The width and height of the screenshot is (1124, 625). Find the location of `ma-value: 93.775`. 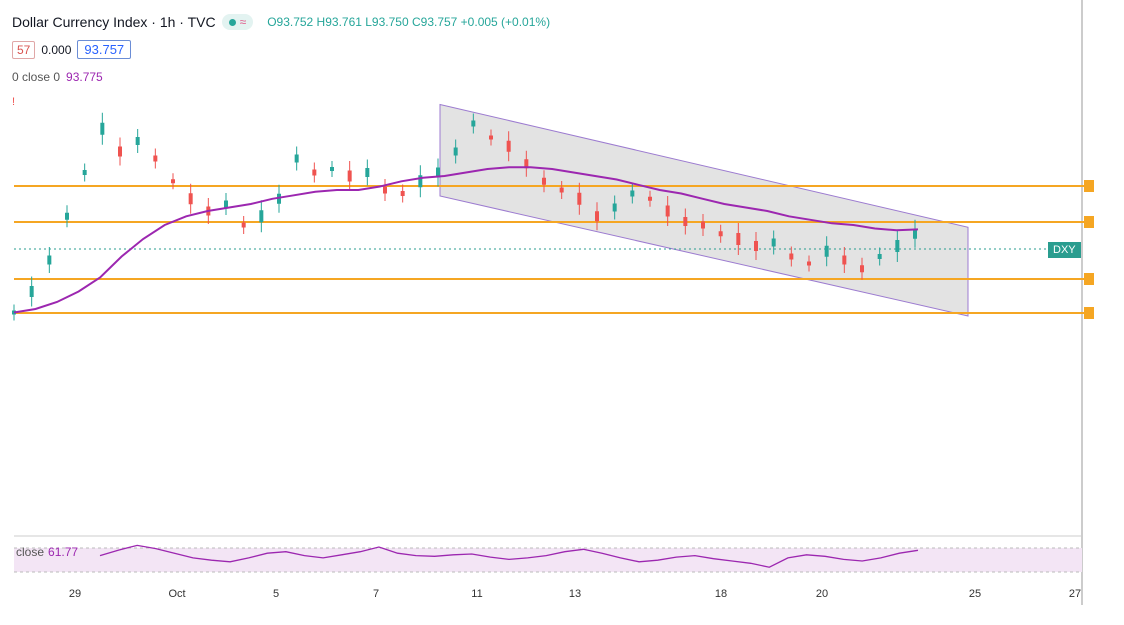

ma-value: 93.775 is located at coordinates (84, 77).